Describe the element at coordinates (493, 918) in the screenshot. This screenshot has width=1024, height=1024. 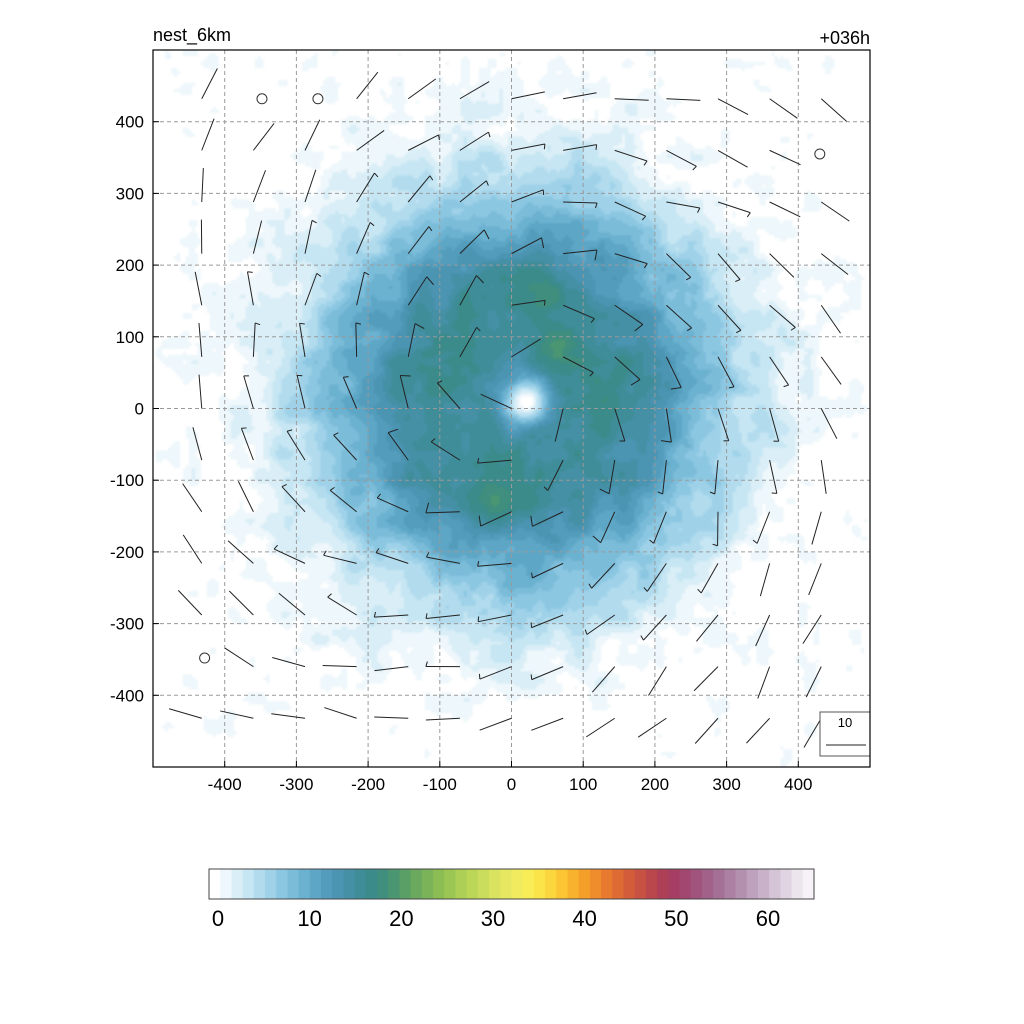
I see `colorbar-tick-label: 30` at that location.